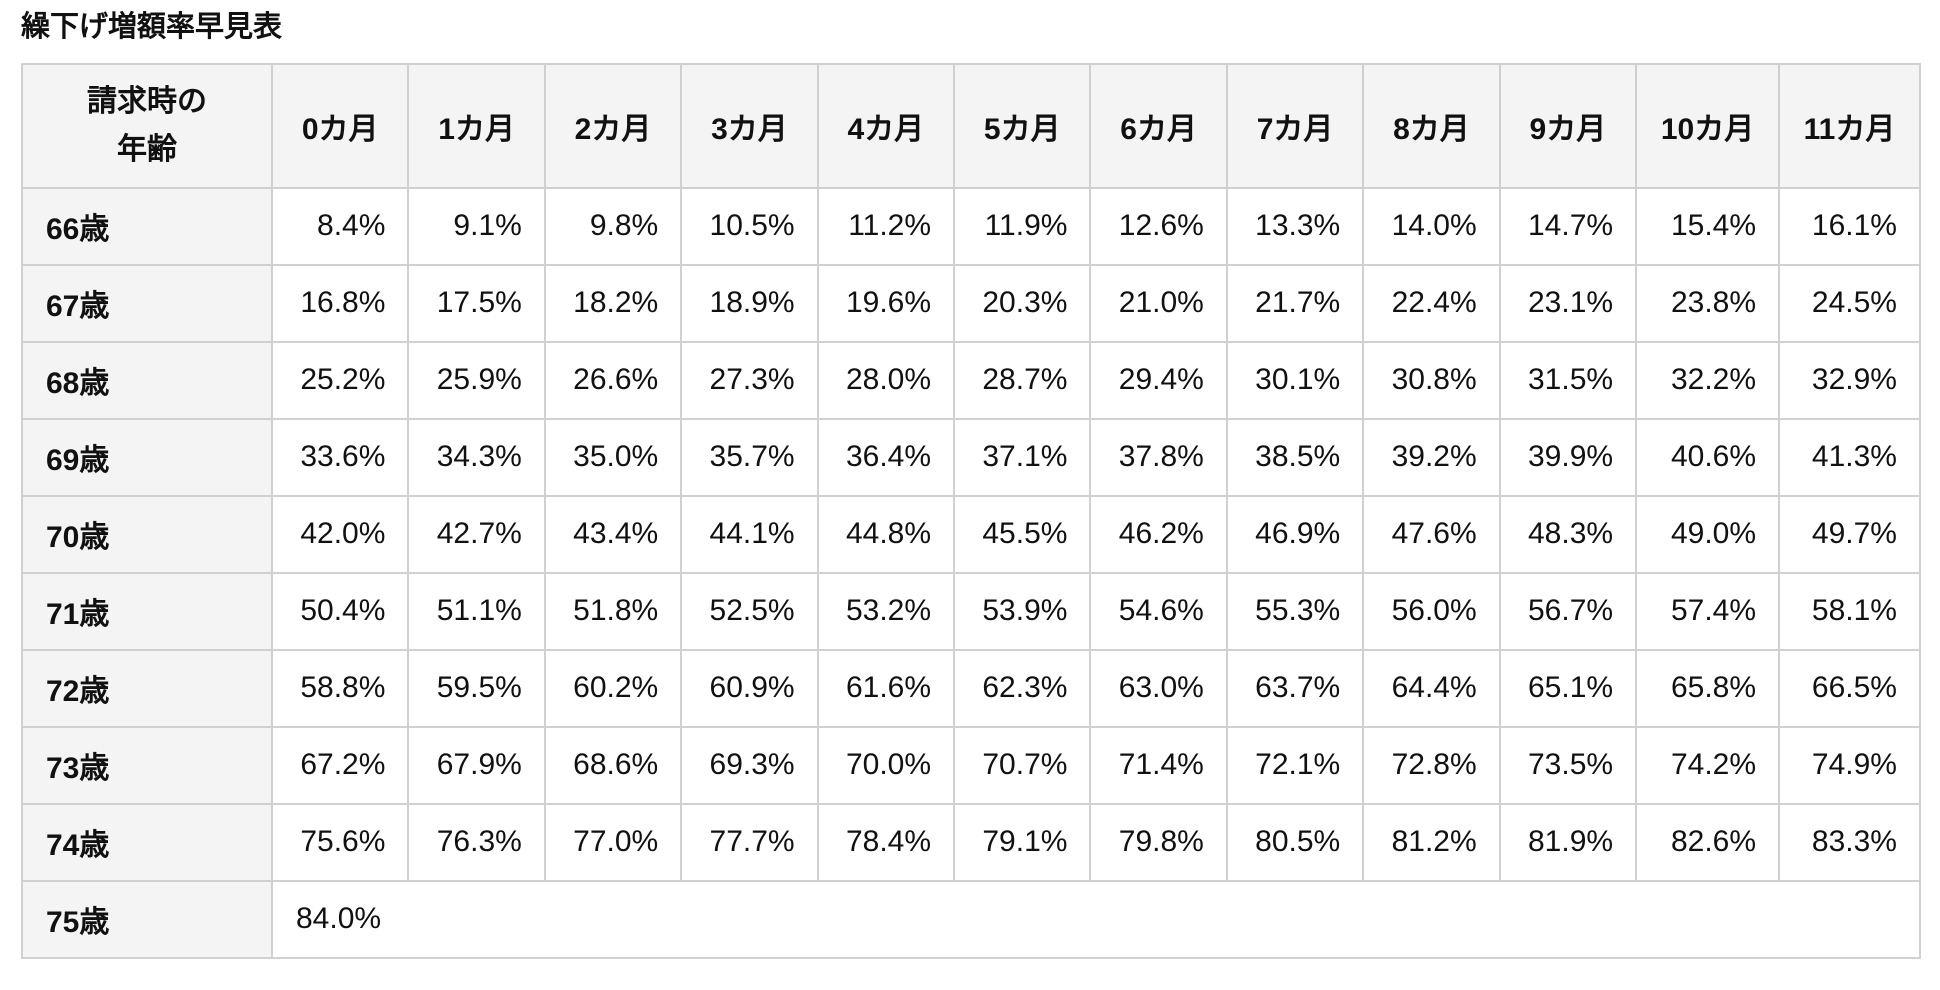 The height and width of the screenshot is (990, 1940). Describe the element at coordinates (340, 688) in the screenshot. I see `rate-cell: 58.8%` at that location.